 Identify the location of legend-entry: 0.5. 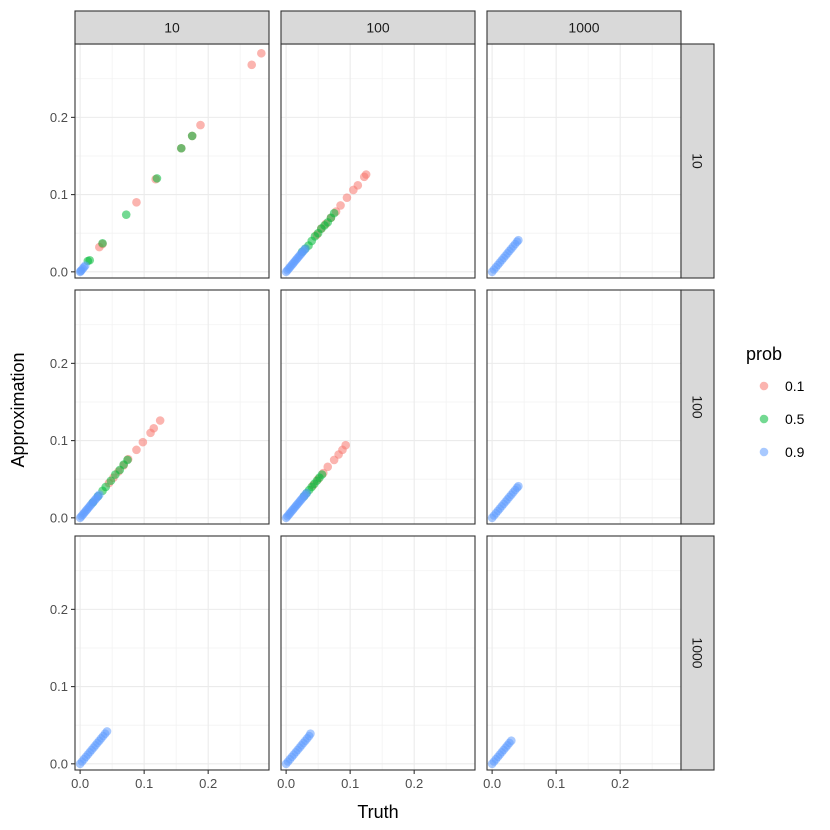
(782, 419).